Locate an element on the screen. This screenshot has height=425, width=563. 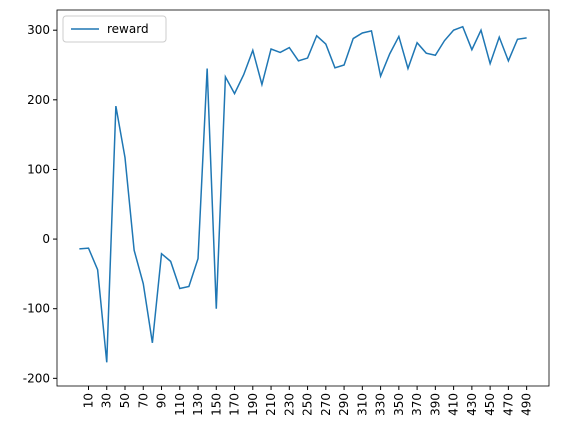
x-tick-label: 170 is located at coordinates (235, 404).